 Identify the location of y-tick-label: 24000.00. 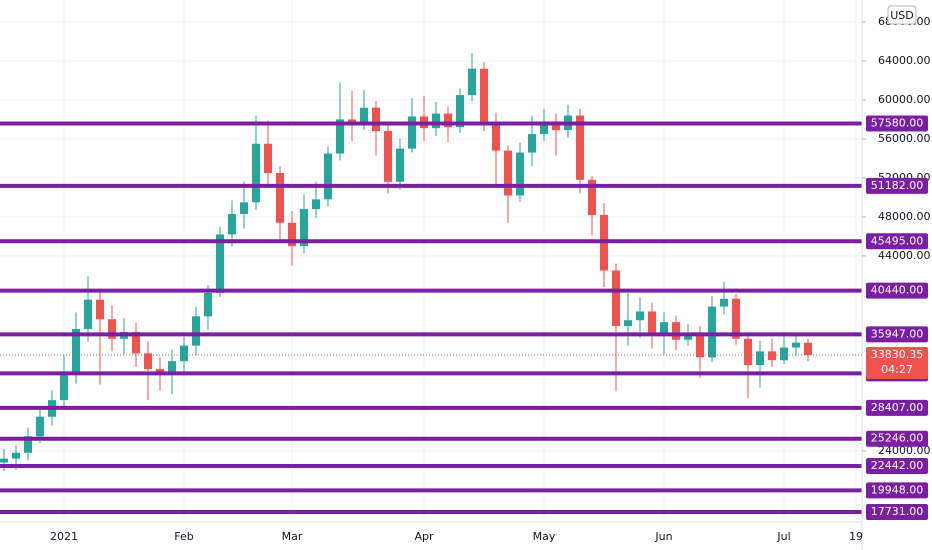
(904, 450).